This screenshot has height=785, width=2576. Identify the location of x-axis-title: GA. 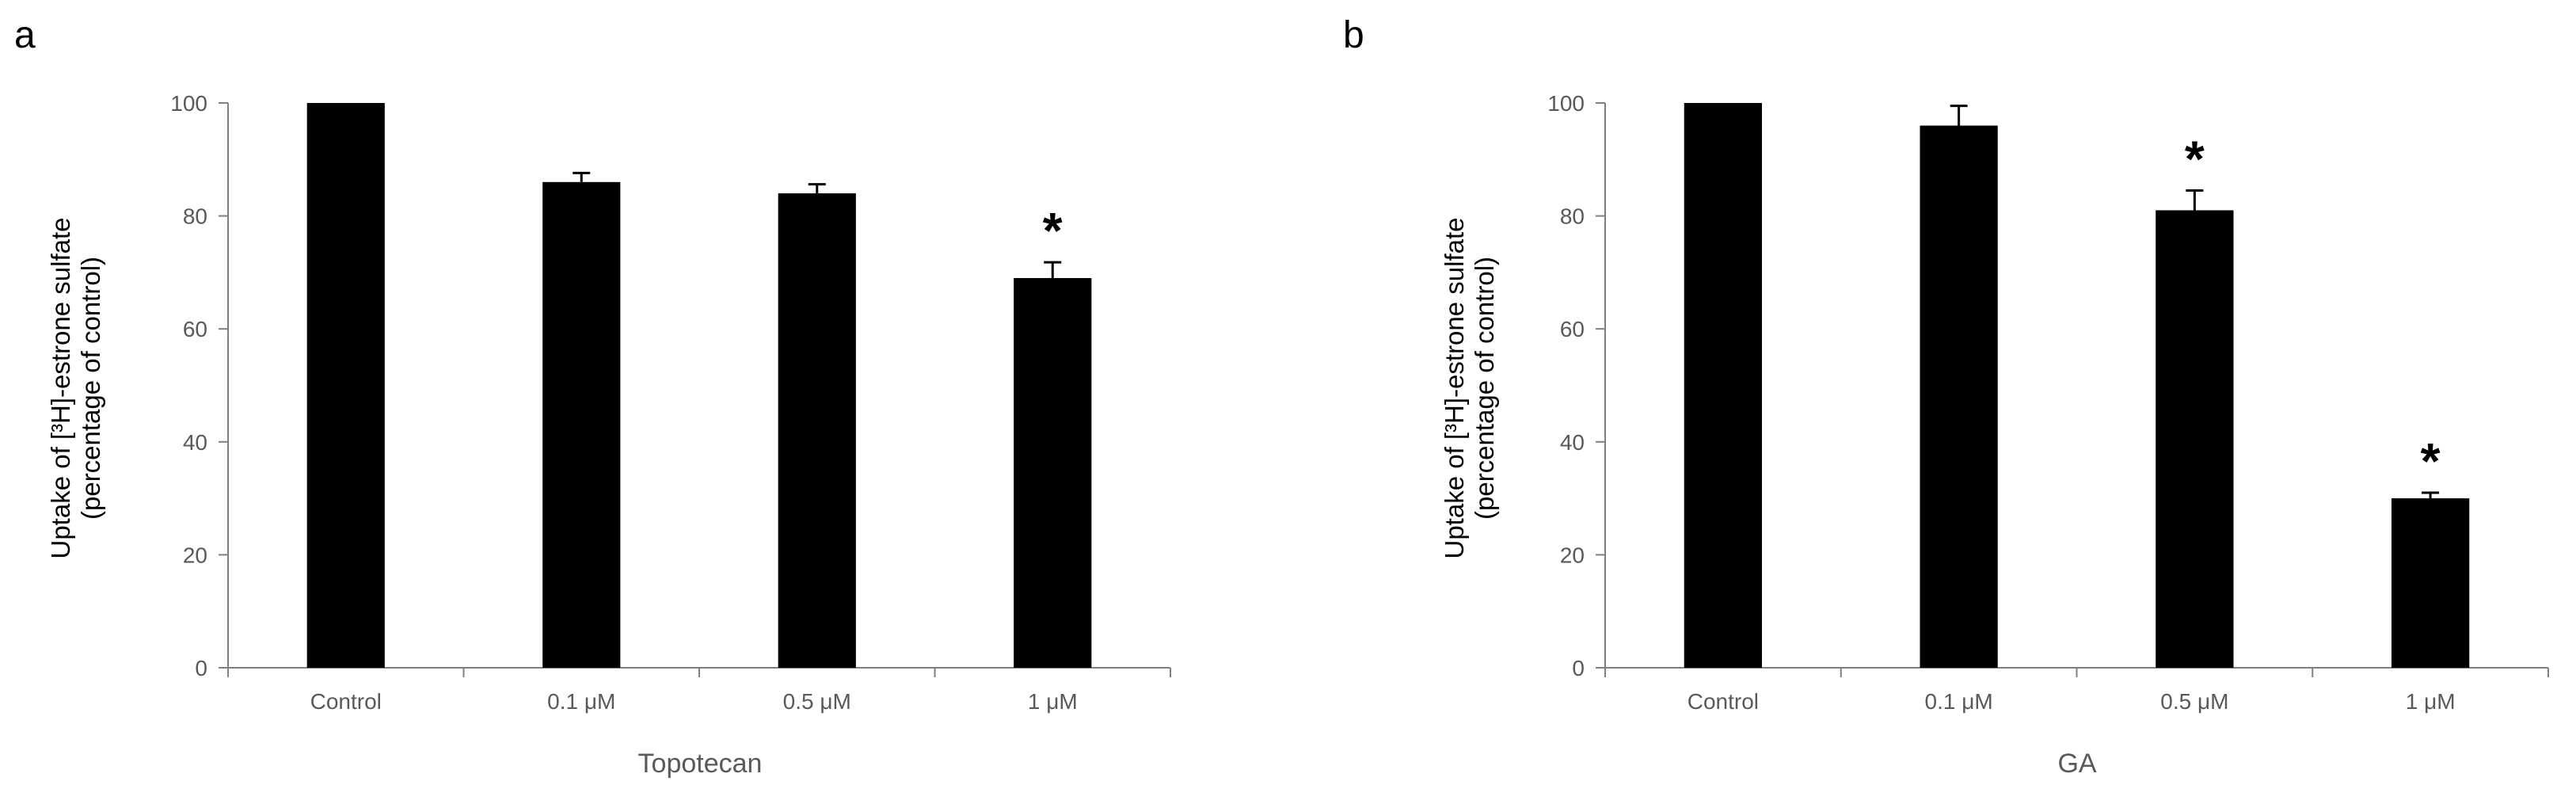
(2076, 764).